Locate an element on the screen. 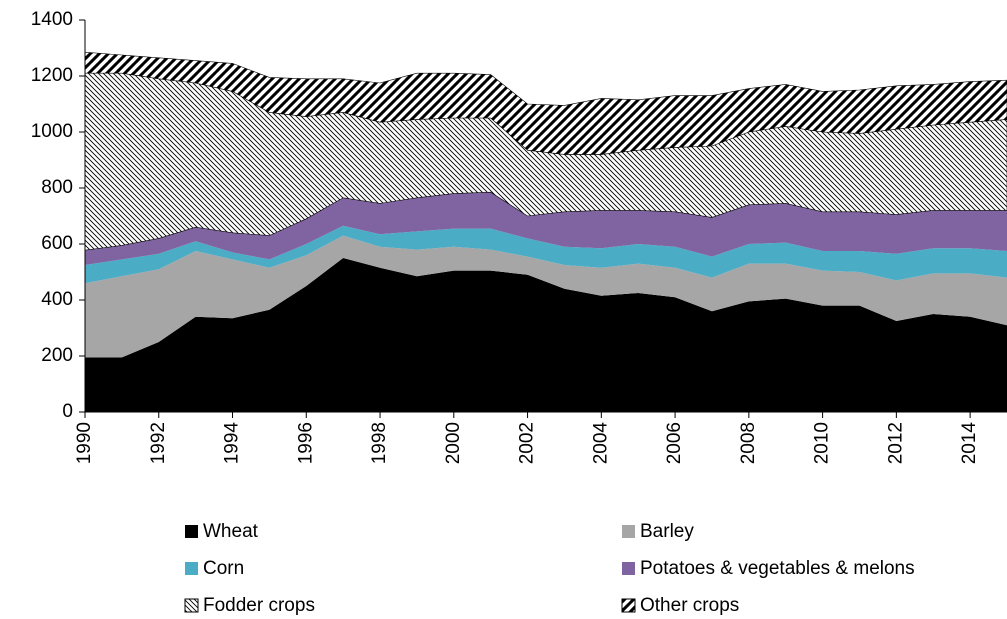 The width and height of the screenshot is (1007, 619). legend-label: Barley is located at coordinates (667, 531).